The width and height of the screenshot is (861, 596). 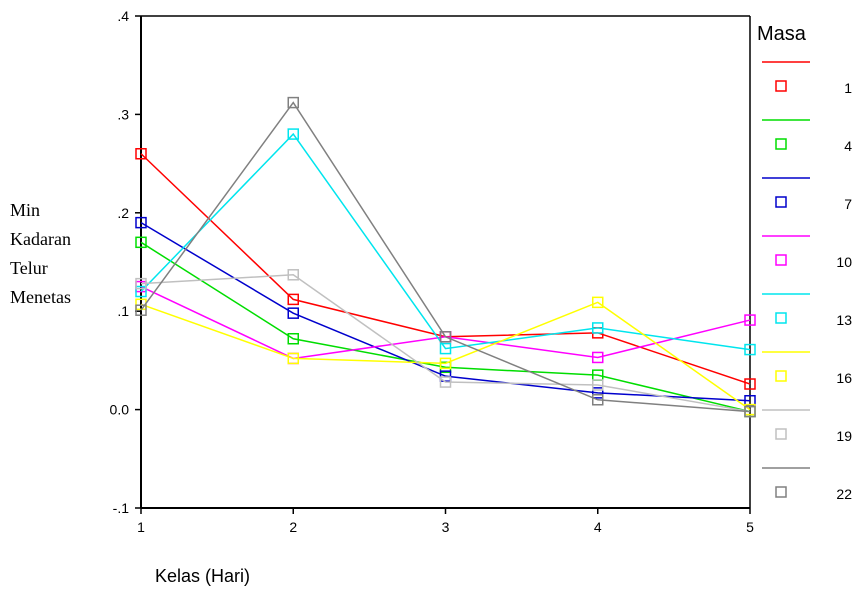 I want to click on legend-label-13: 13, so click(x=844, y=320).